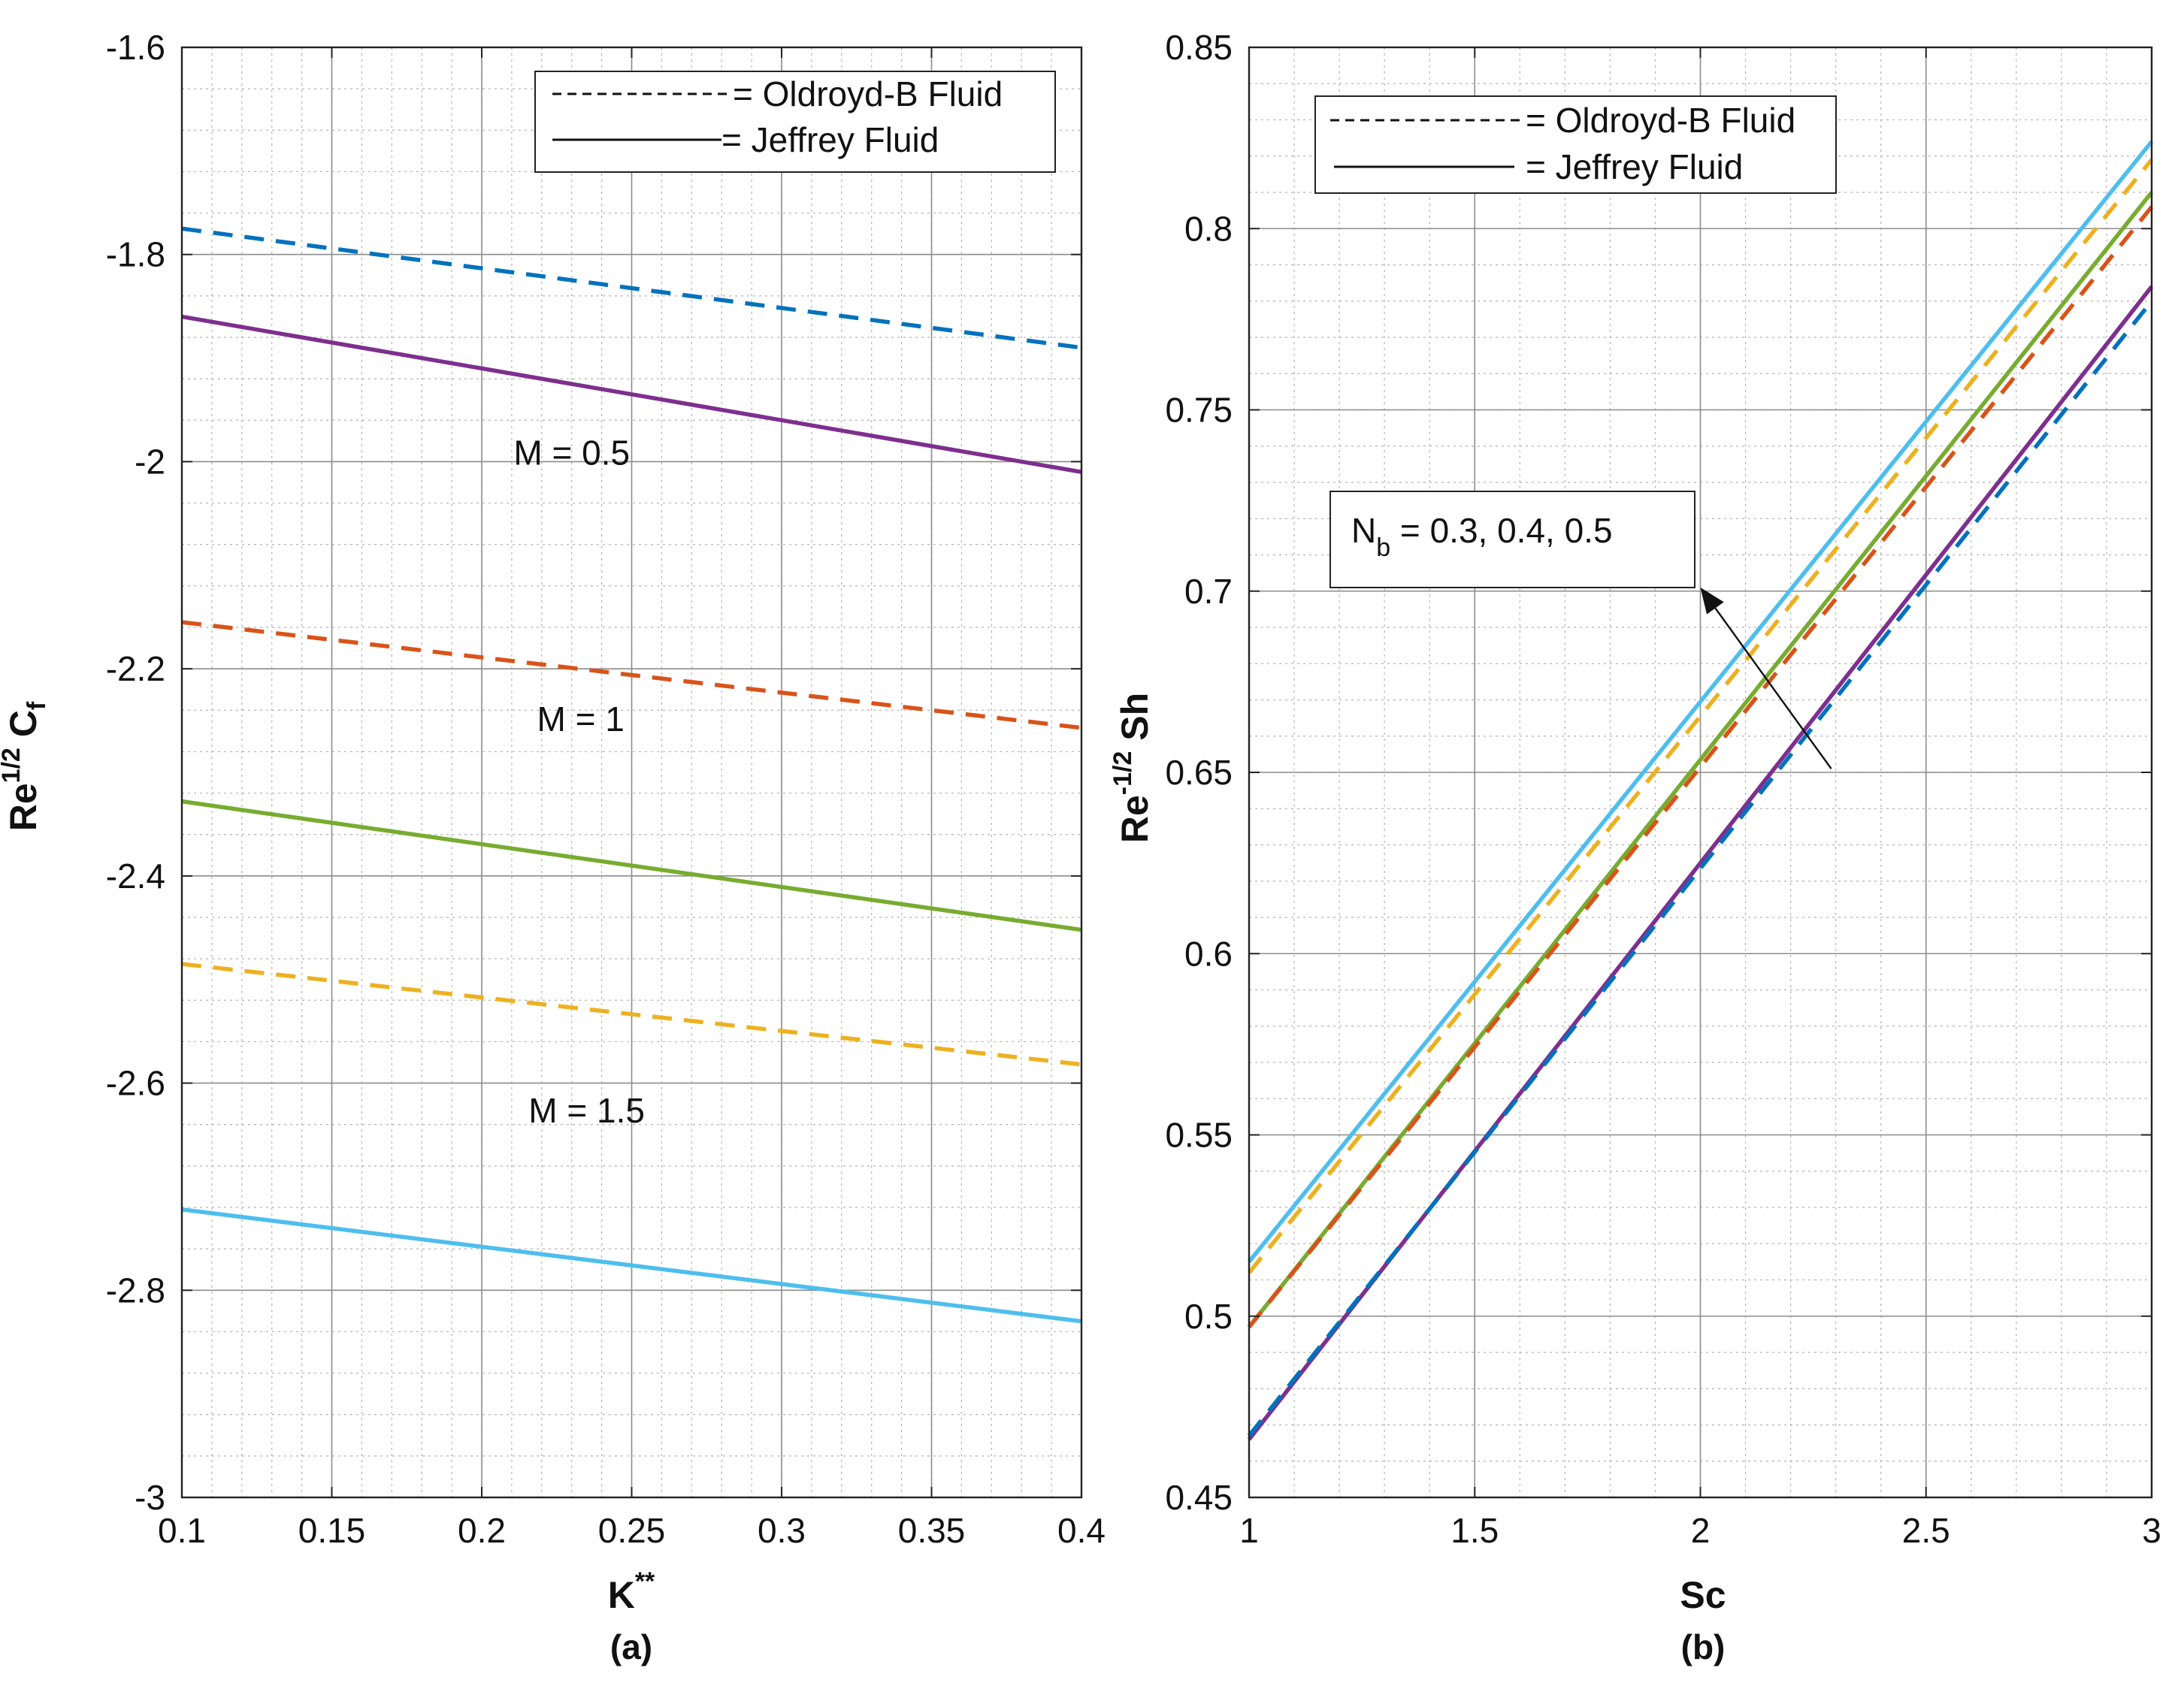 Image resolution: width=2184 pixels, height=1689 pixels. I want to click on y-axis-label-a: Re1/2 Cf, so click(25, 766).